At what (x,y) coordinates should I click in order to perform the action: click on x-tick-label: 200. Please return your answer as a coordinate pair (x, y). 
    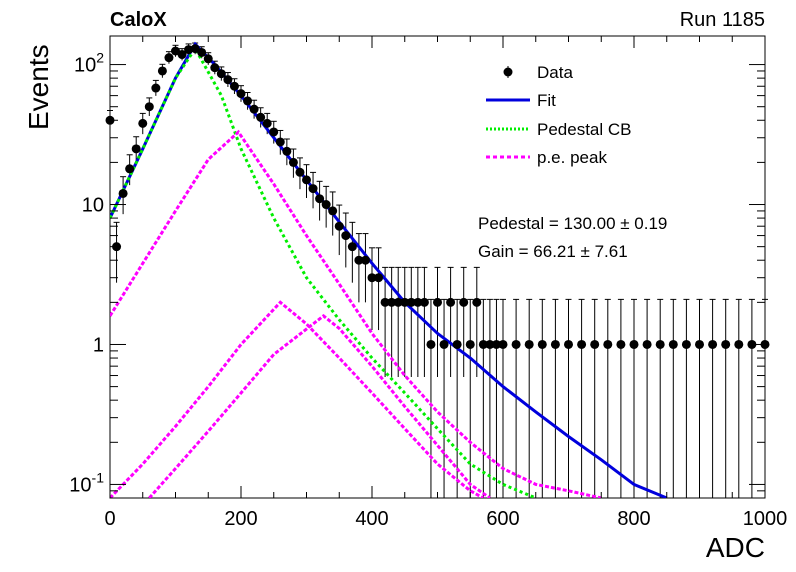
    Looking at the image, I should click on (240, 519).